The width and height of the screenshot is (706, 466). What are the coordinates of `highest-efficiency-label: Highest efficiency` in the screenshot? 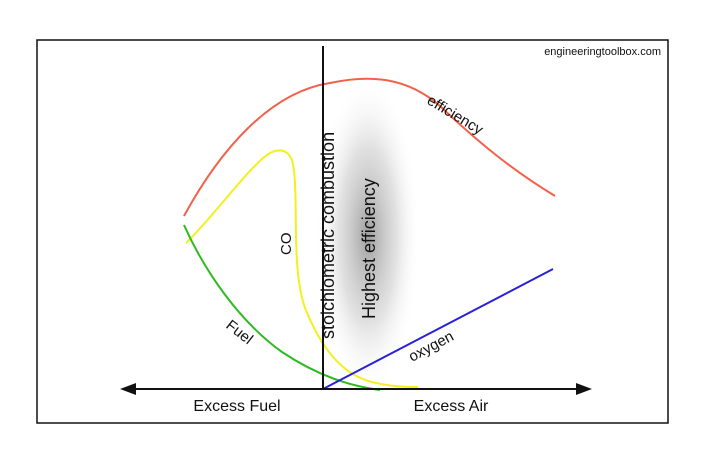 It's located at (369, 248).